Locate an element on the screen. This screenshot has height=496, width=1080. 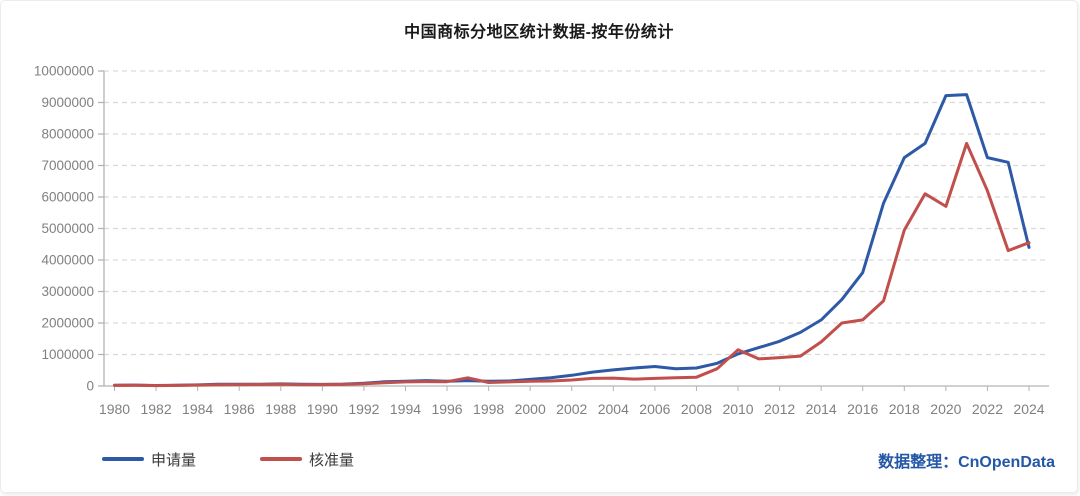
x-axis-tick-label: 1996 is located at coordinates (446, 409).